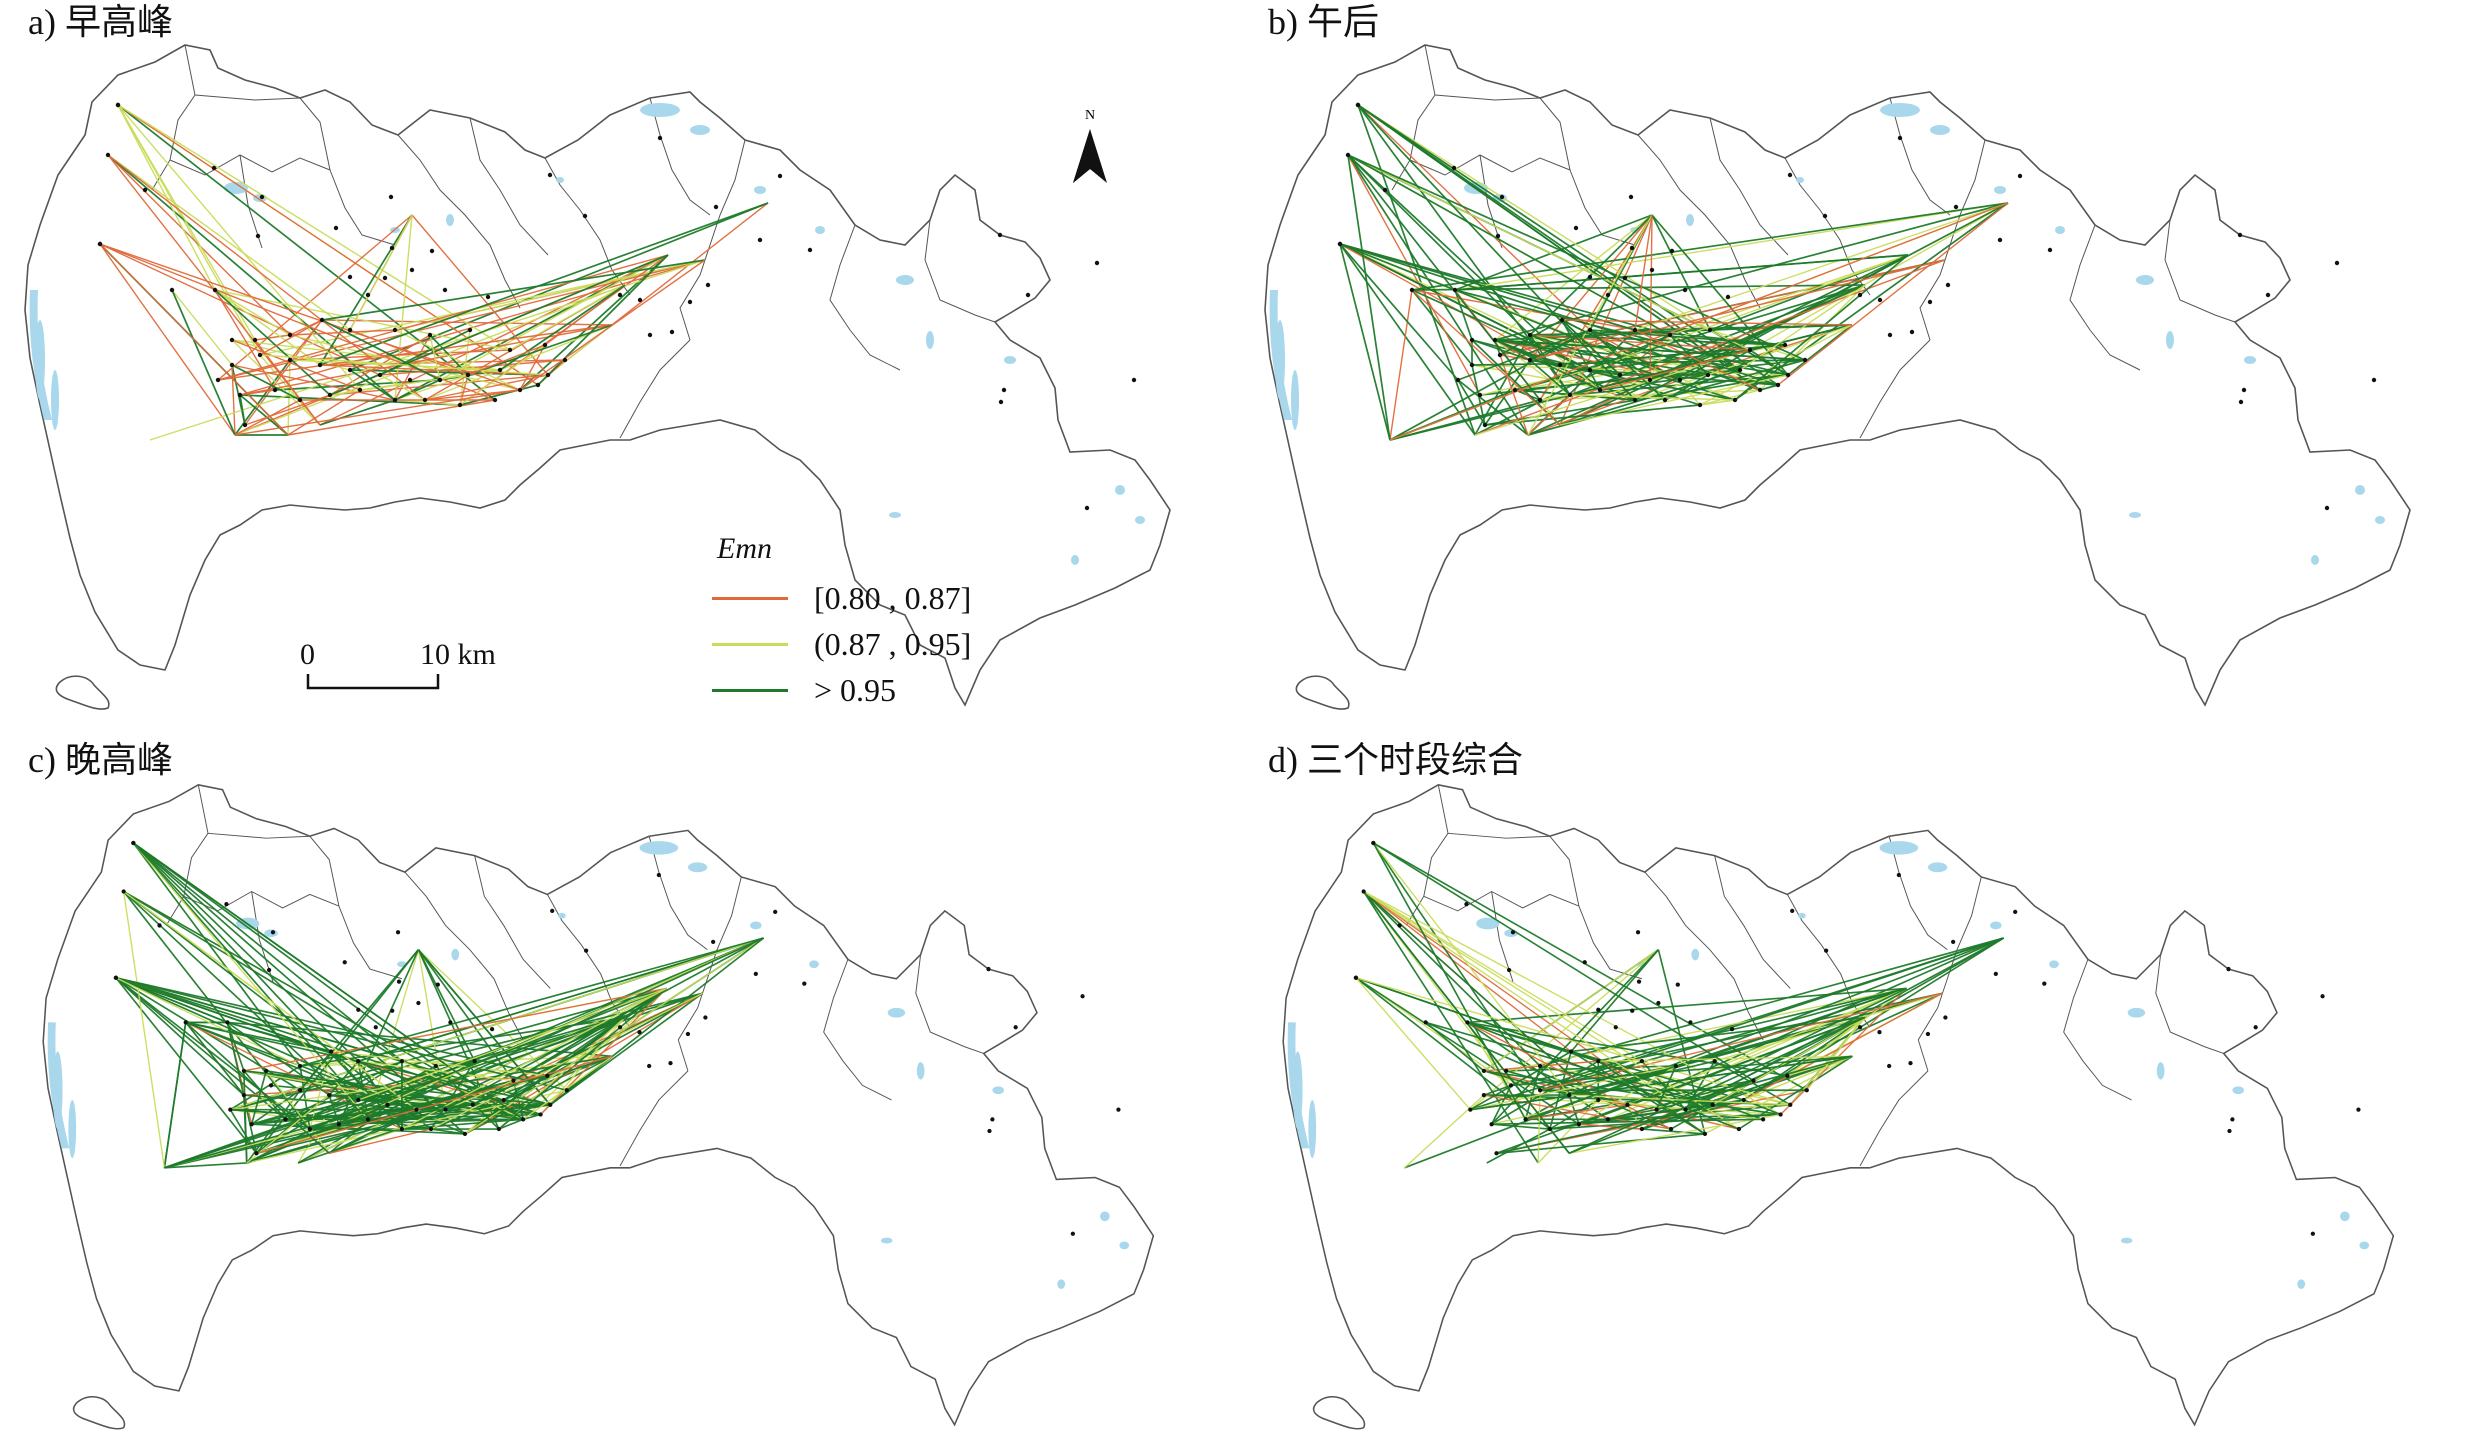  What do you see at coordinates (841, 598) in the screenshot?
I see `legend-item-low: [0.80 , 0.87]` at bounding box center [841, 598].